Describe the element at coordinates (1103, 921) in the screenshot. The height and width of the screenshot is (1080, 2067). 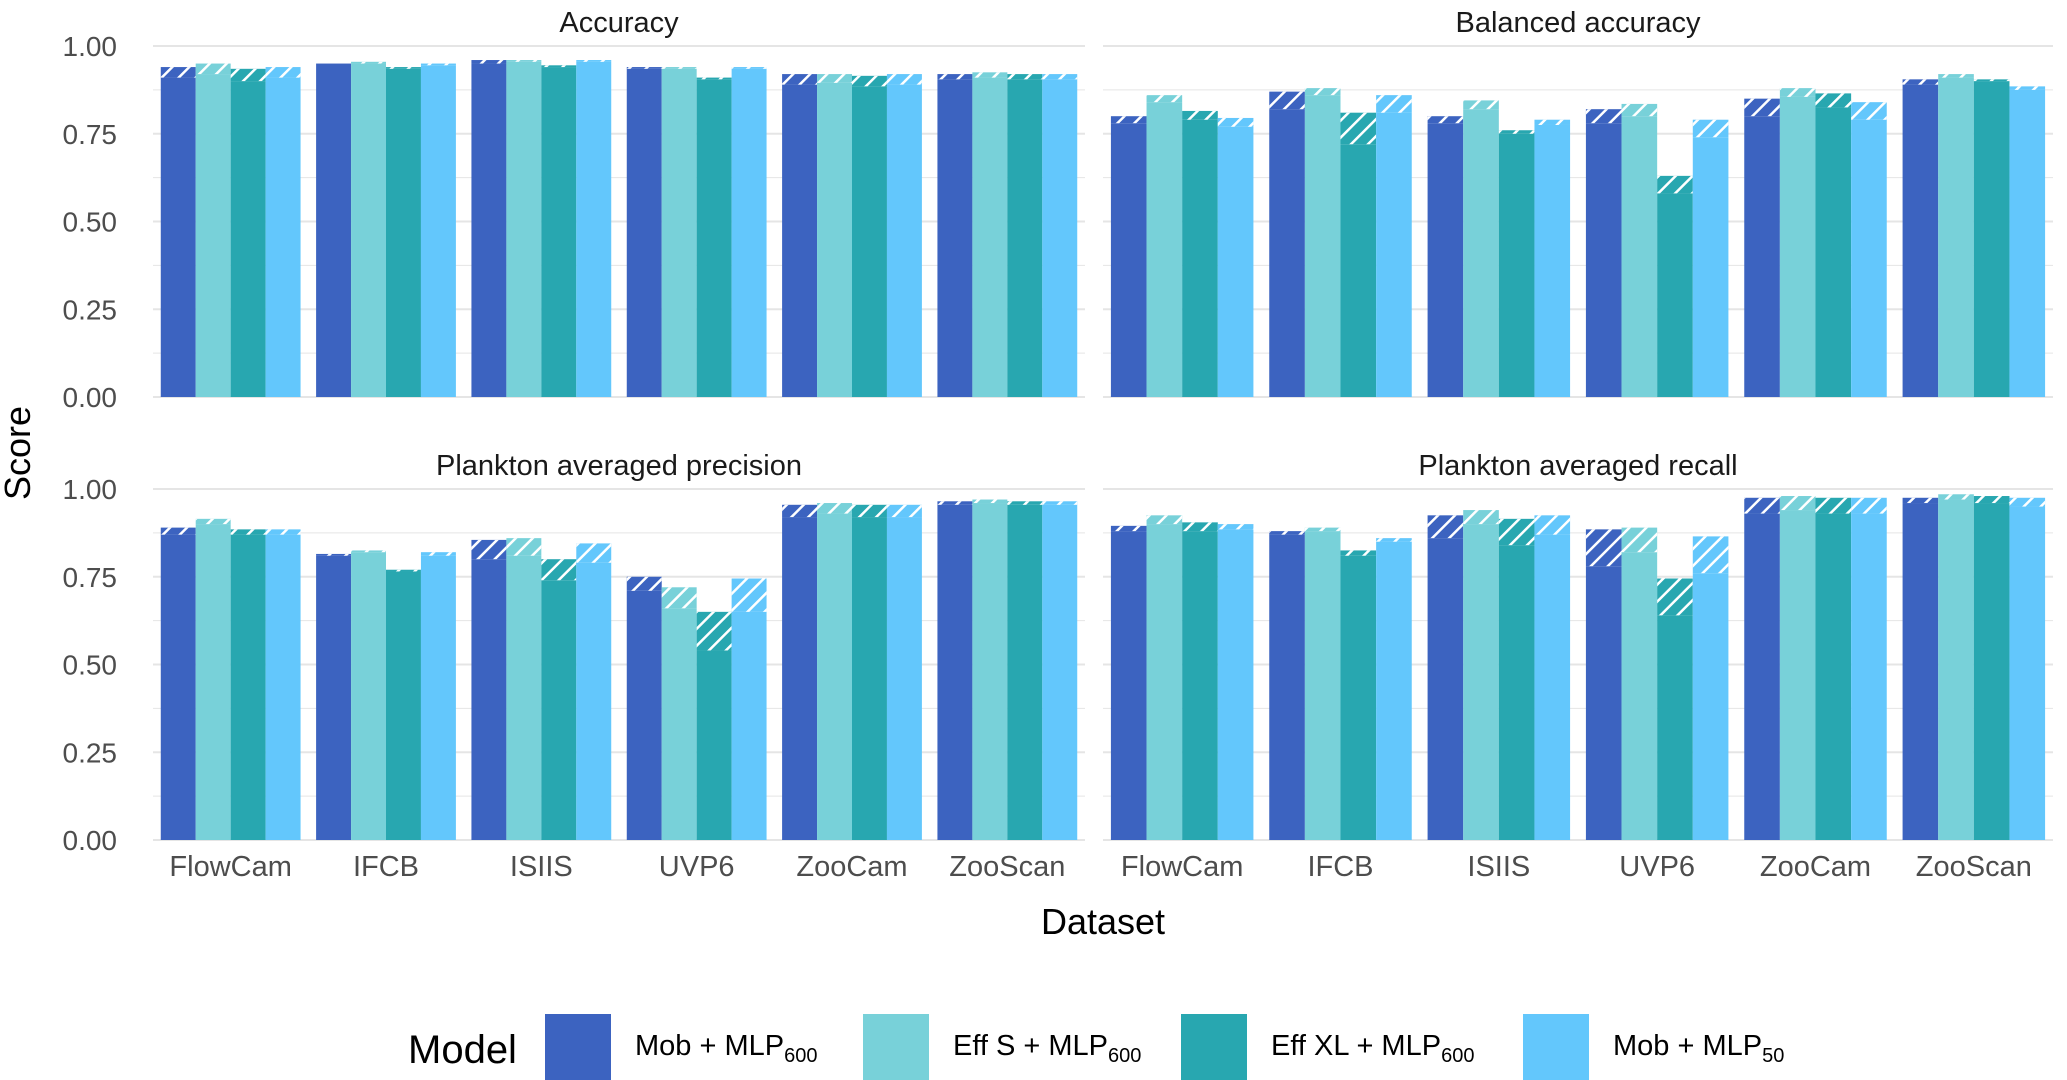
I see `x-axis-title: Dataset` at that location.